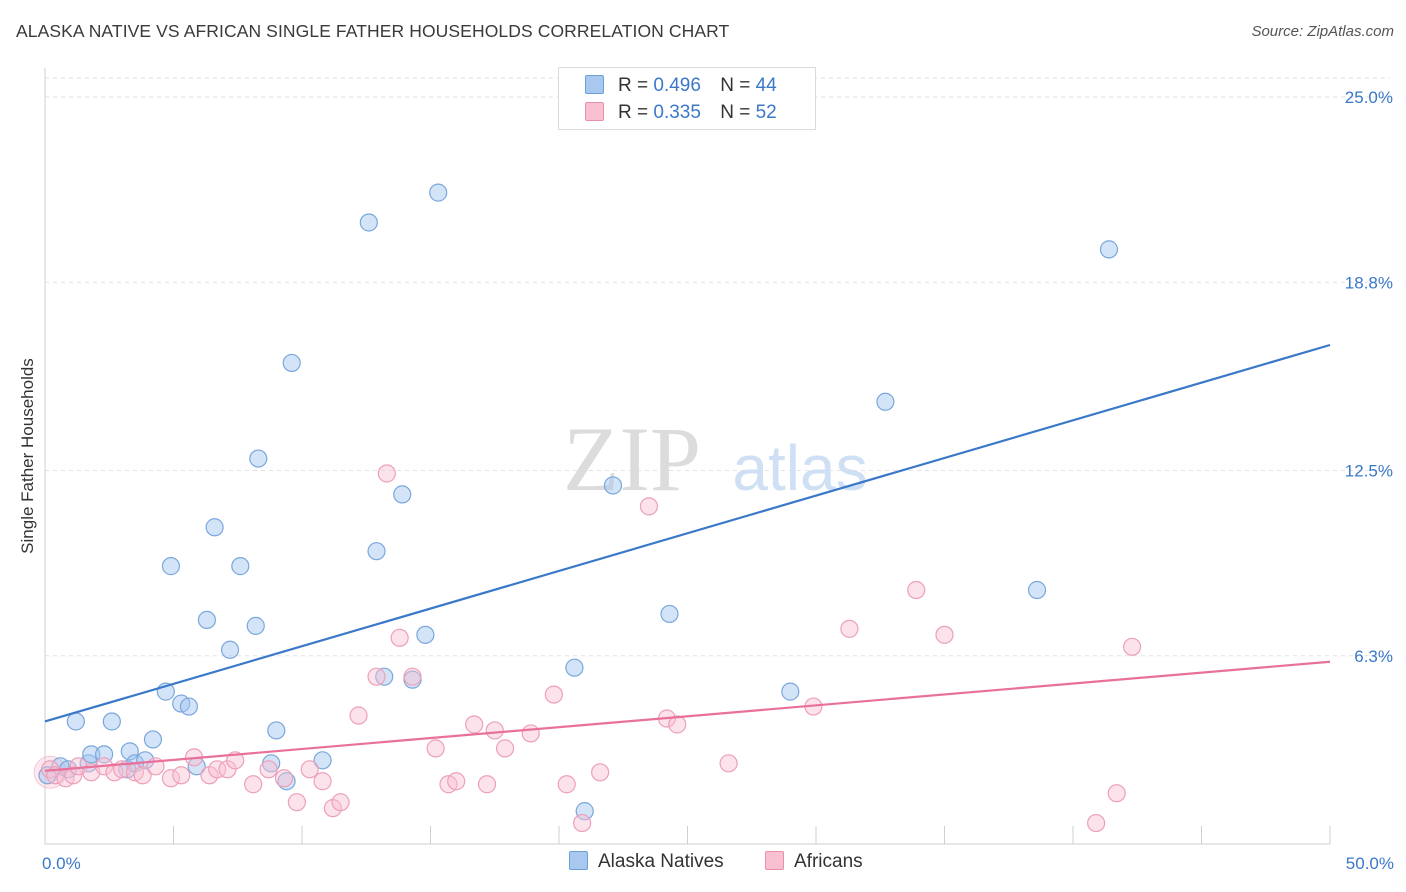 Image resolution: width=1406 pixels, height=892 pixels. I want to click on correlation-legend: R = 0.496 N = 44 R = 0.335 N = 52, so click(687, 98).